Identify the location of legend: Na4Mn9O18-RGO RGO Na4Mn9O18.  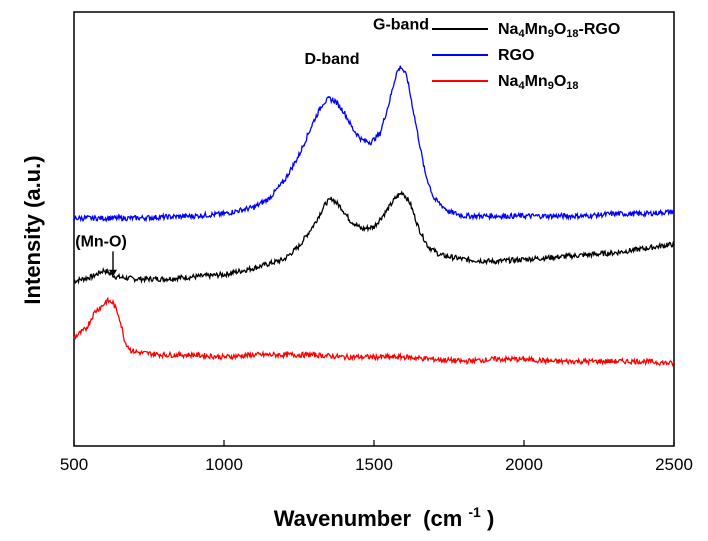
(526, 56).